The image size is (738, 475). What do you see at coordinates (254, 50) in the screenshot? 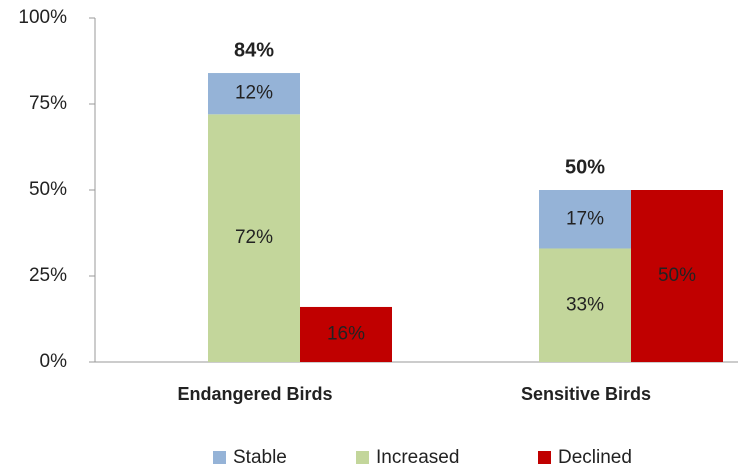
I see `total-label: 84%` at bounding box center [254, 50].